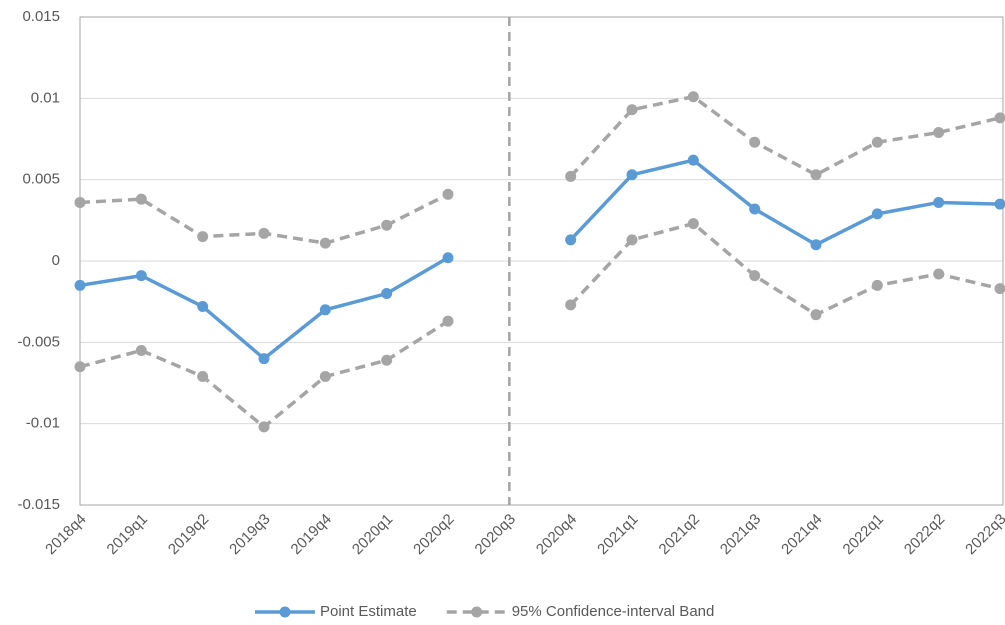 This screenshot has width=1005, height=625. What do you see at coordinates (617, 534) in the screenshot?
I see `x-tick-label: 2021q1` at bounding box center [617, 534].